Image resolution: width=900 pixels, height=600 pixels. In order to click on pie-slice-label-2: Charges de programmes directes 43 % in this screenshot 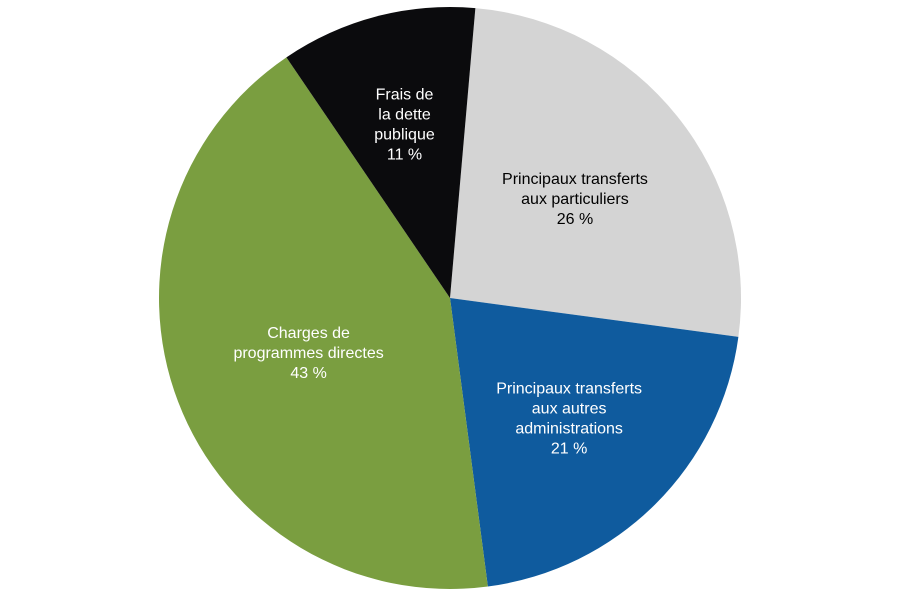, I will do `click(308, 353)`.